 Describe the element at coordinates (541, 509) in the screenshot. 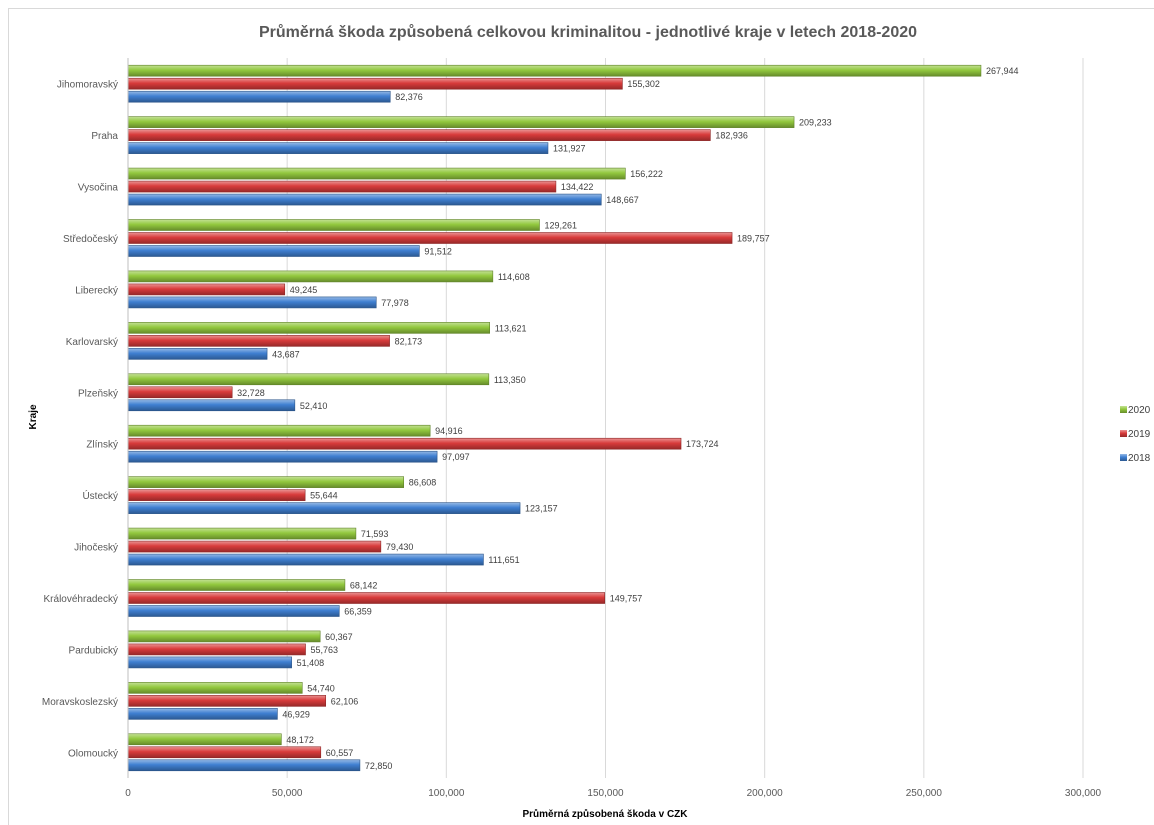

I see `data-label: 123,157` at that location.